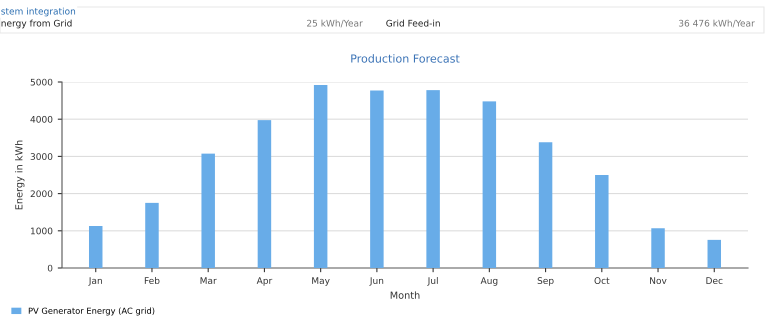 The height and width of the screenshot is (323, 768). What do you see at coordinates (41, 156) in the screenshot?
I see `y-tick-label: 3000` at bounding box center [41, 156].